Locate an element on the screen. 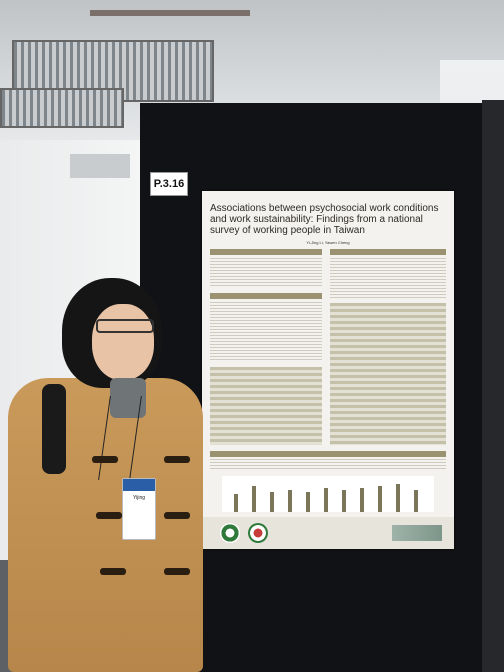 This screenshot has width=504, height=672. name-badge: Yijing is located at coordinates (139, 509).